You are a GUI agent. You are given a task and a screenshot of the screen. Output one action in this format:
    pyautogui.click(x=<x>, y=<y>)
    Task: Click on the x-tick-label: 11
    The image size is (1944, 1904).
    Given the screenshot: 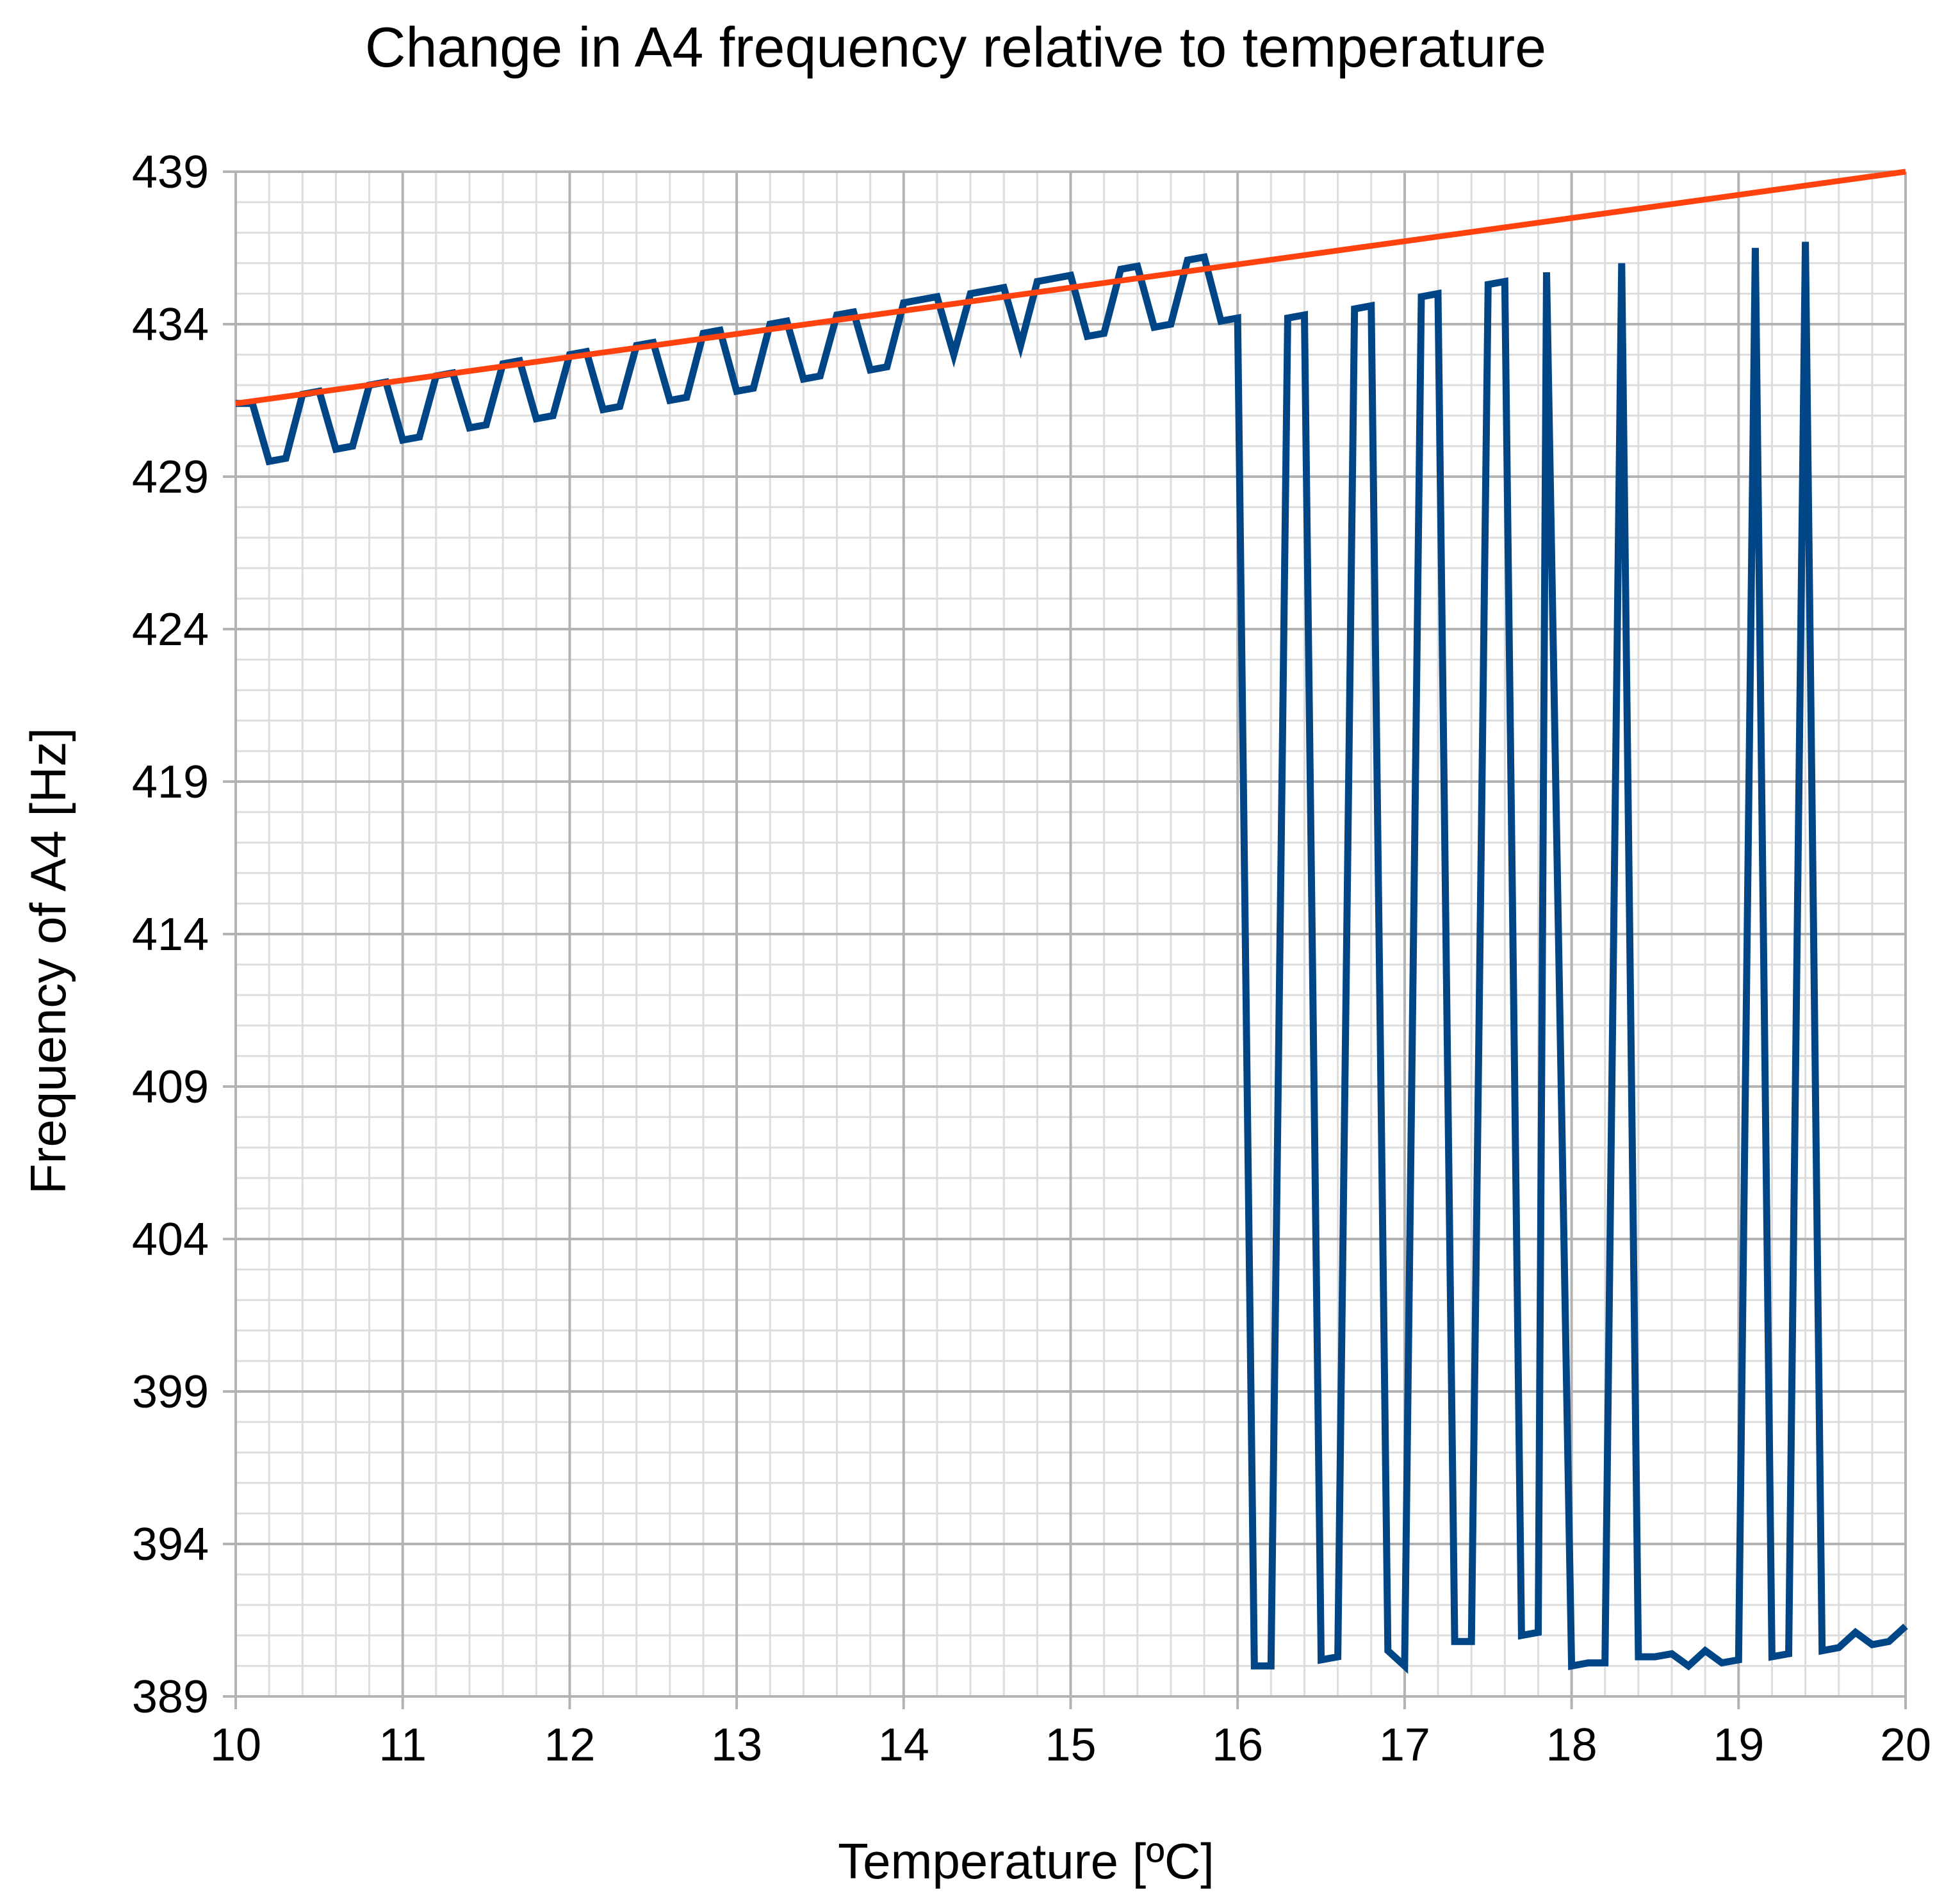 What is the action you would take?
    pyautogui.click(x=403, y=1745)
    